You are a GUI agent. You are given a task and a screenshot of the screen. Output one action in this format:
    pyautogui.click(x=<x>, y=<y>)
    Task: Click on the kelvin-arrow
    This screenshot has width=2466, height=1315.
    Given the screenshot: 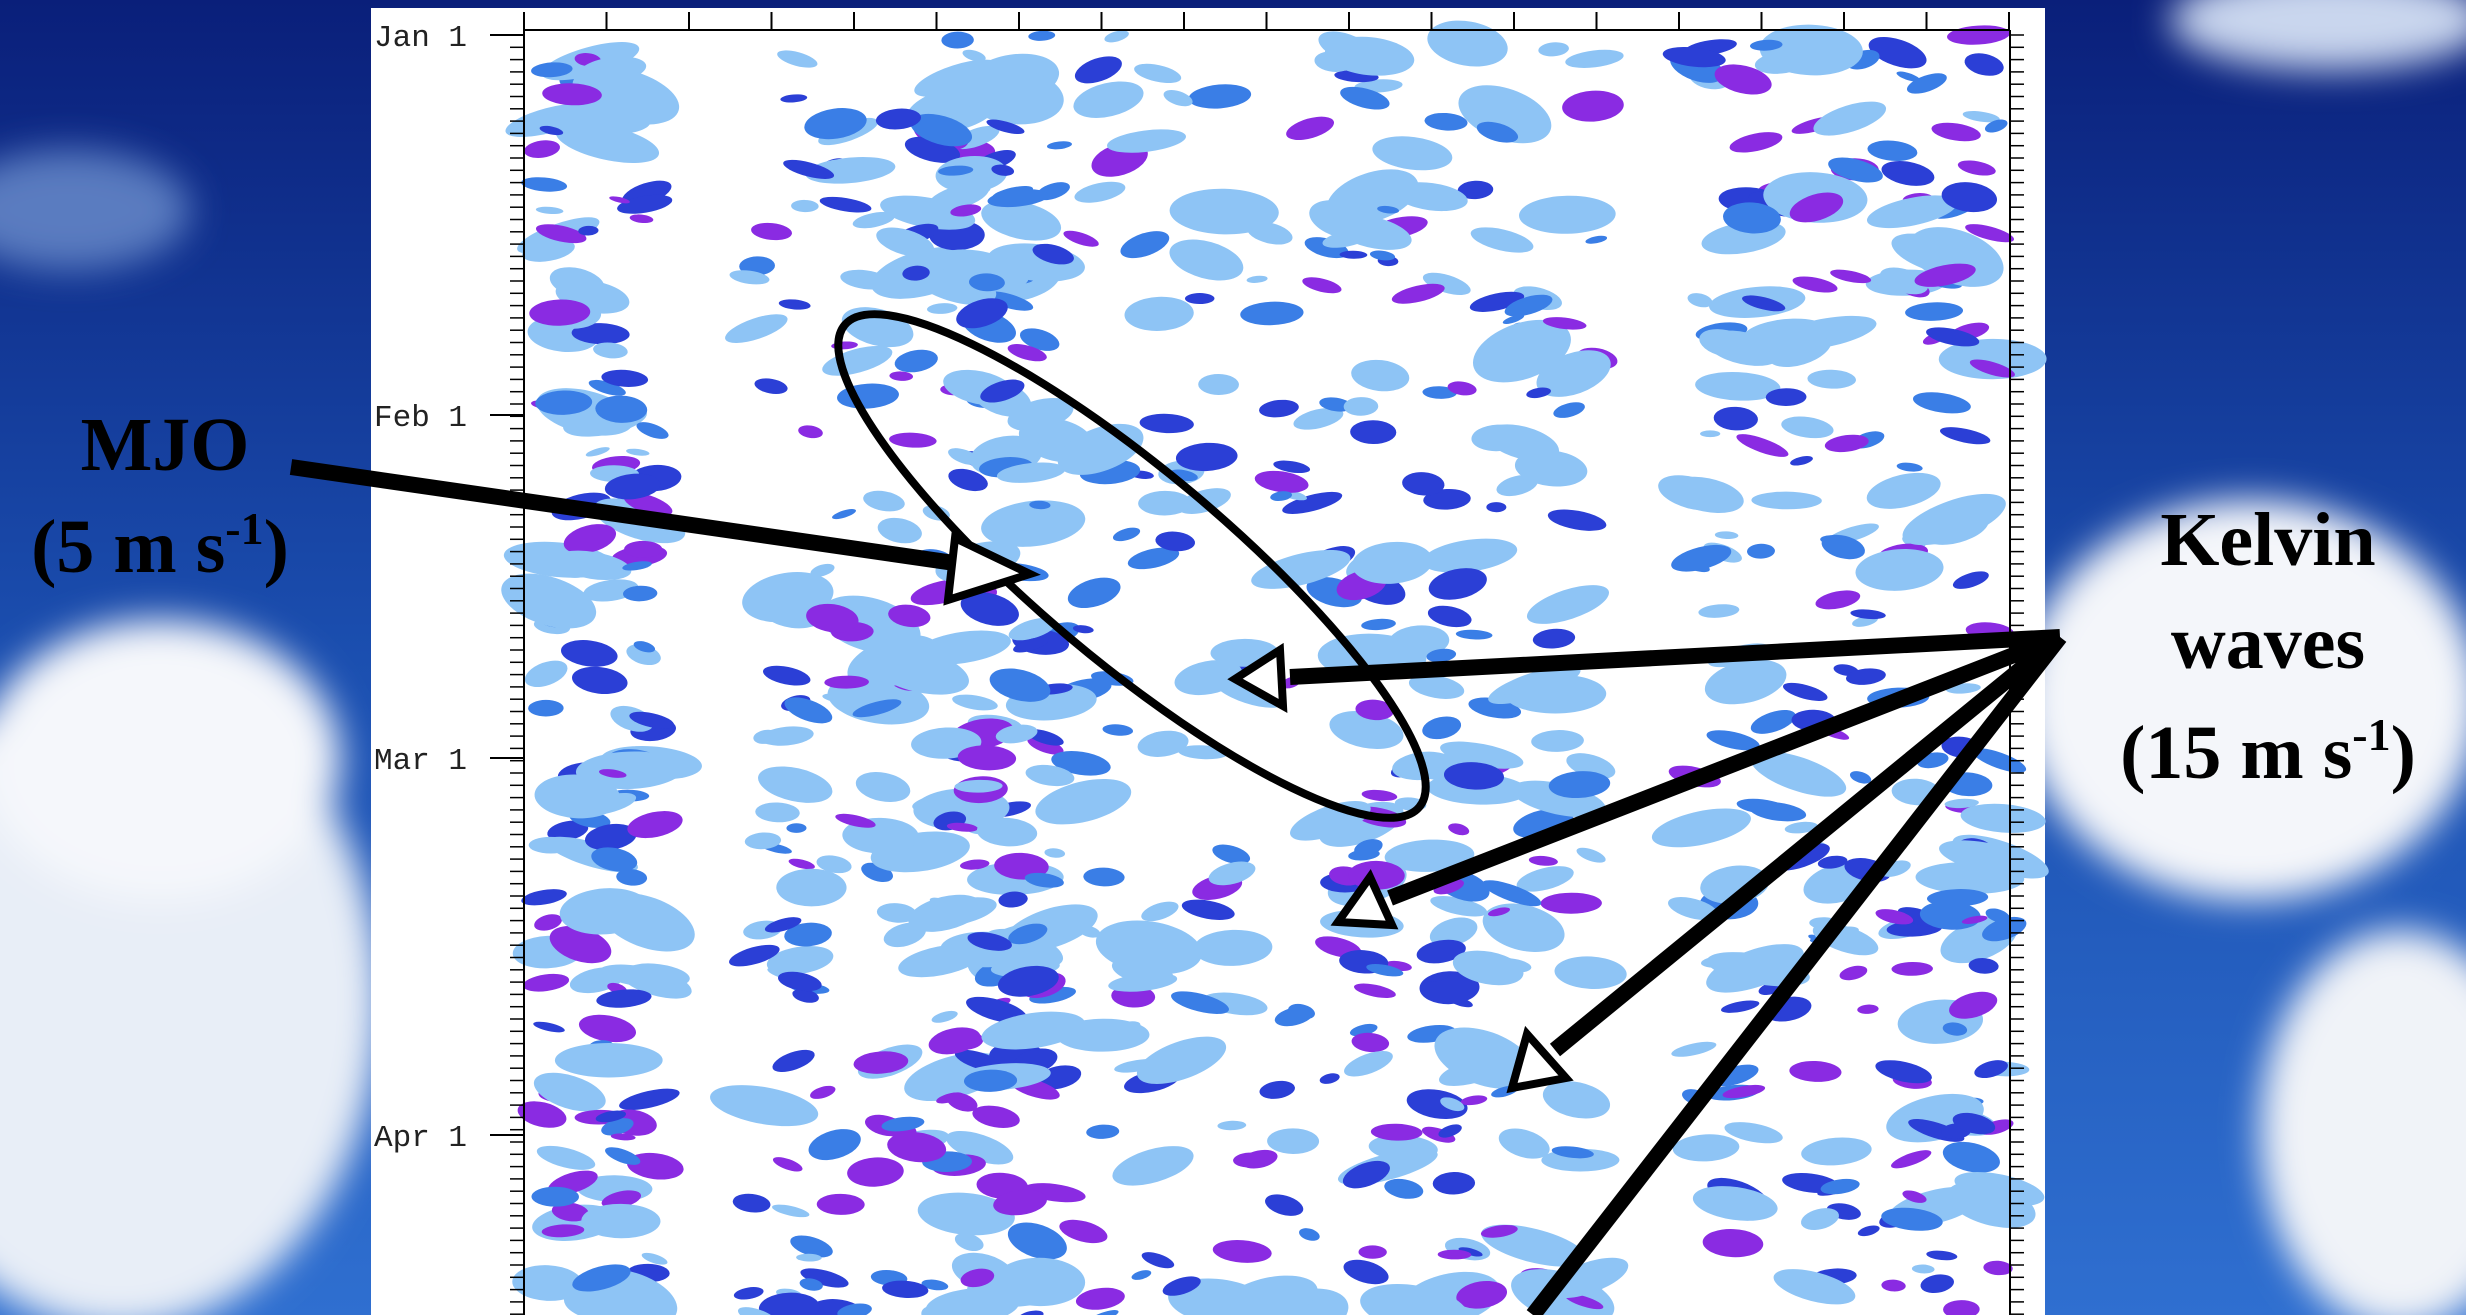 What is the action you would take?
    pyautogui.click(x=1725, y=767)
    